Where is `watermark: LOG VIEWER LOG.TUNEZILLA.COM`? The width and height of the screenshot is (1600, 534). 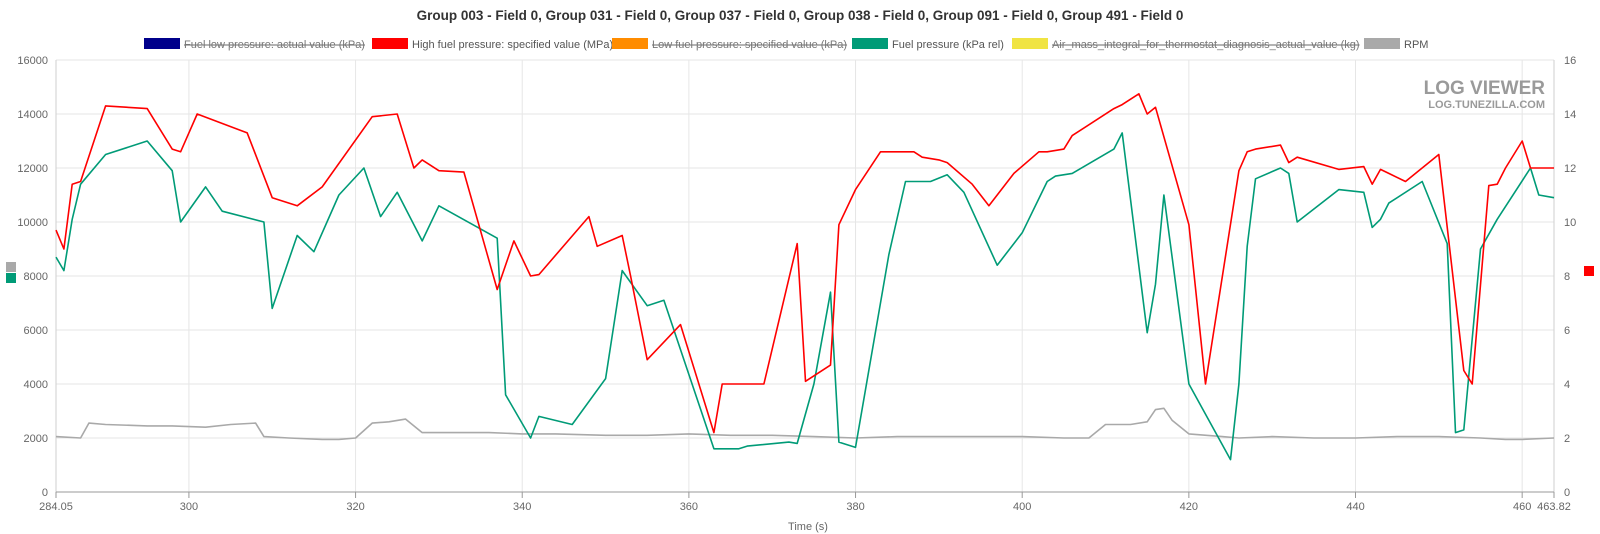 watermark: LOG VIEWER LOG.TUNEZILLA.COM is located at coordinates (1485, 94).